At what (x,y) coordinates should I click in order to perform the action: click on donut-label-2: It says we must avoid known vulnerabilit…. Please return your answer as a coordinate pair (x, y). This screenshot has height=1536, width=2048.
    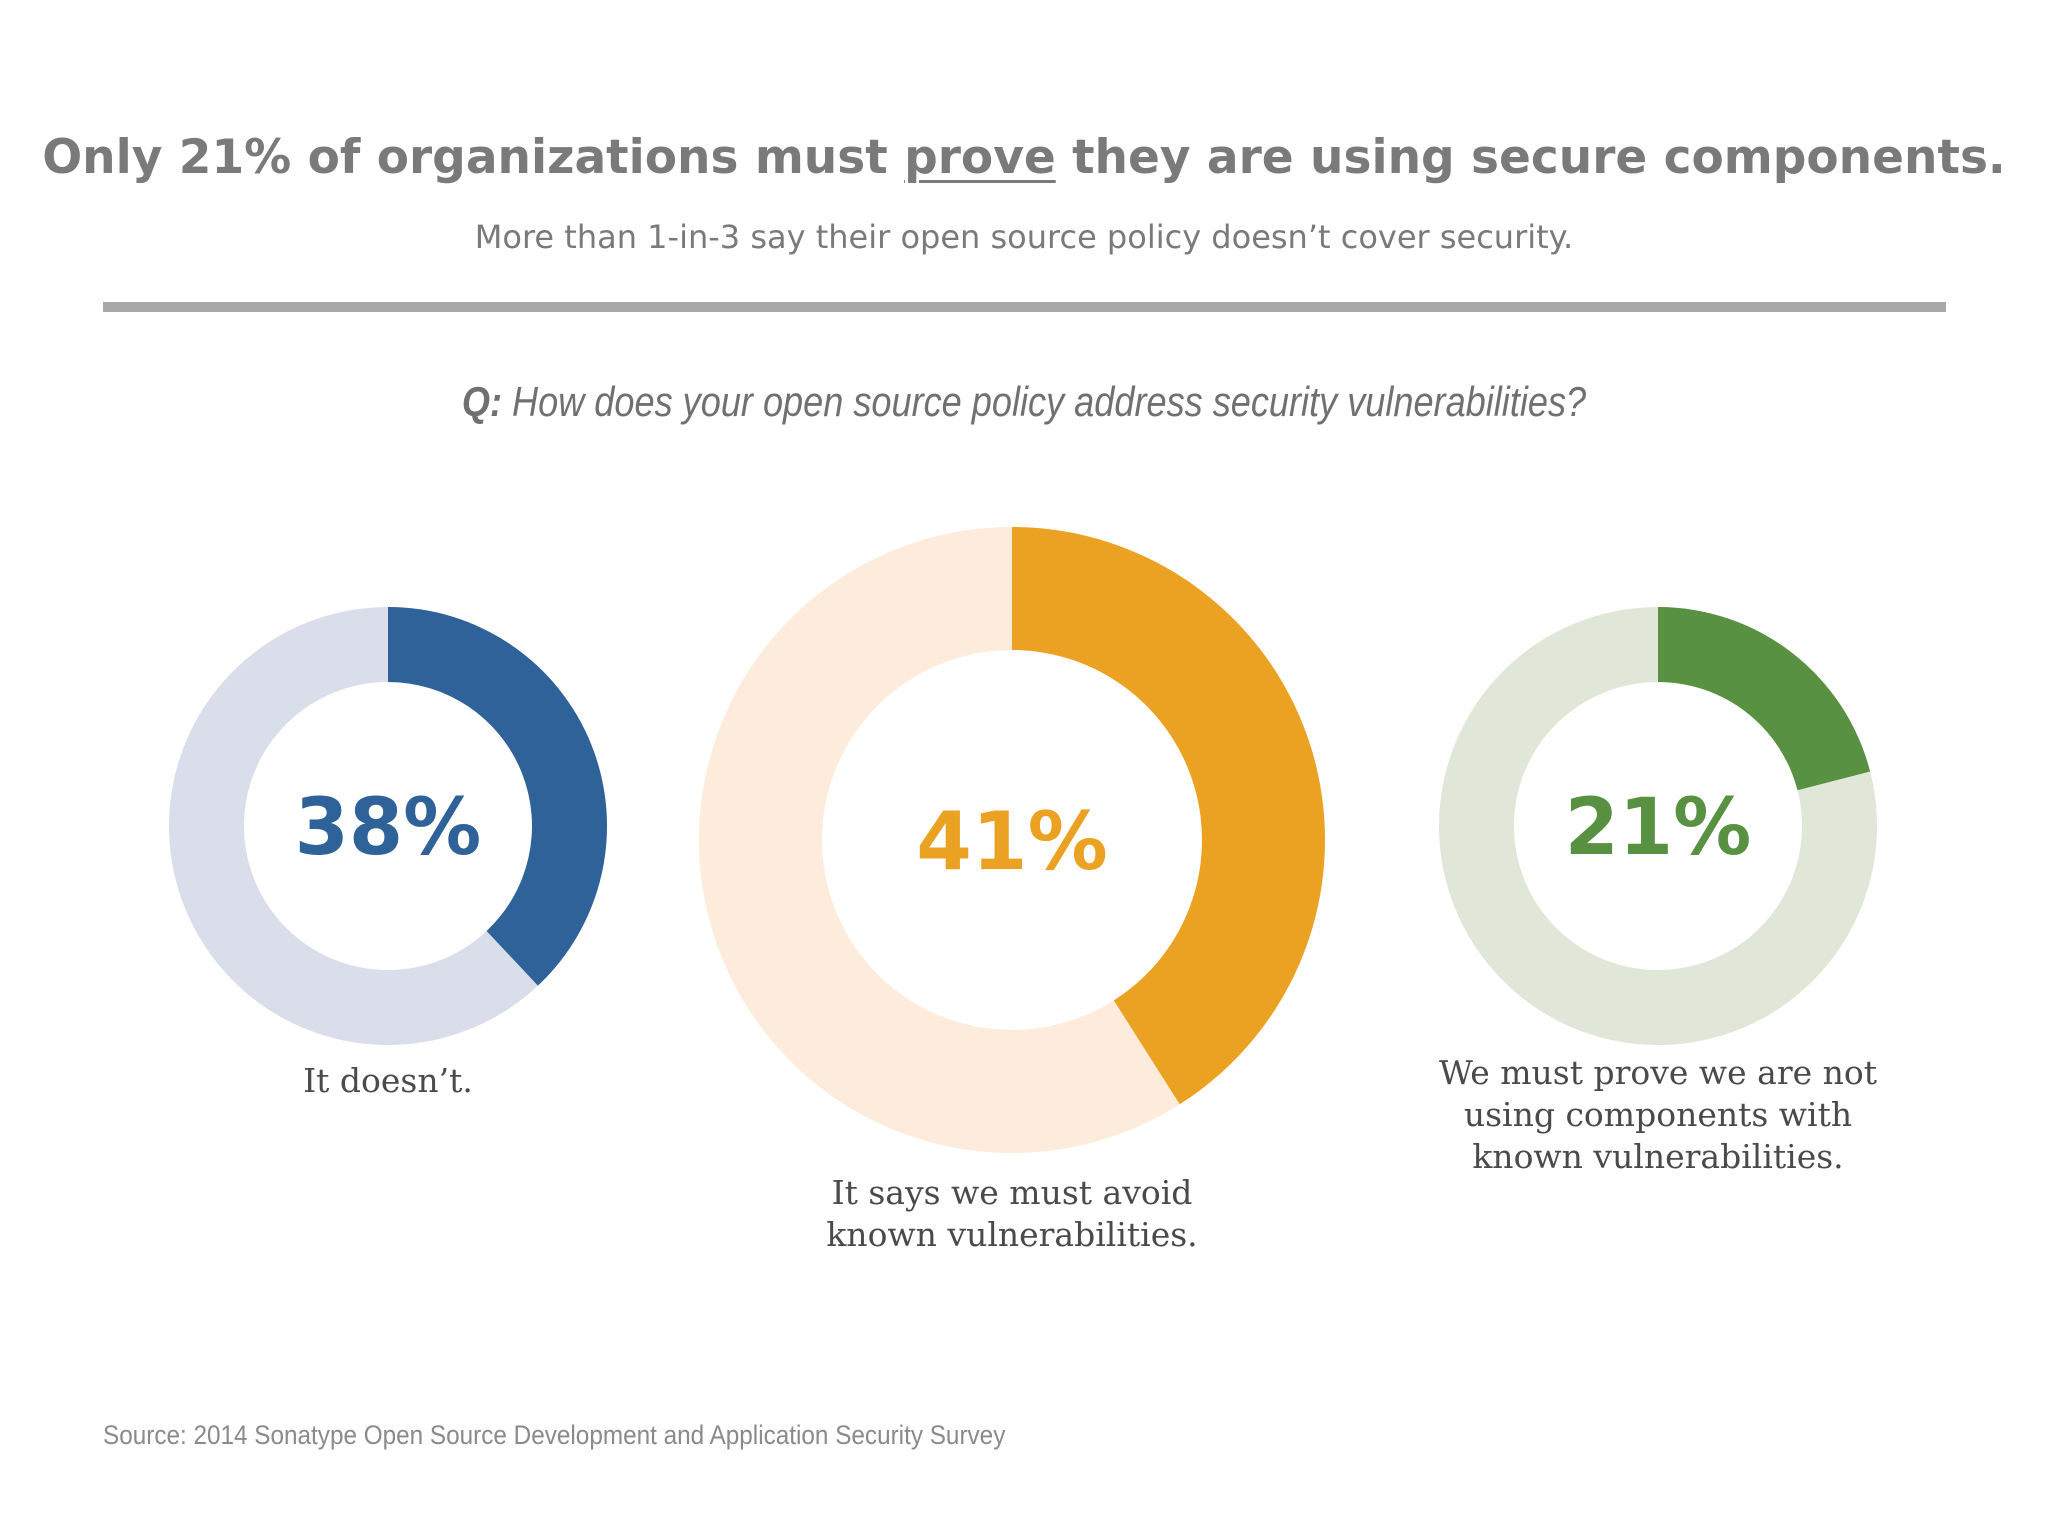
    Looking at the image, I should click on (1012, 1213).